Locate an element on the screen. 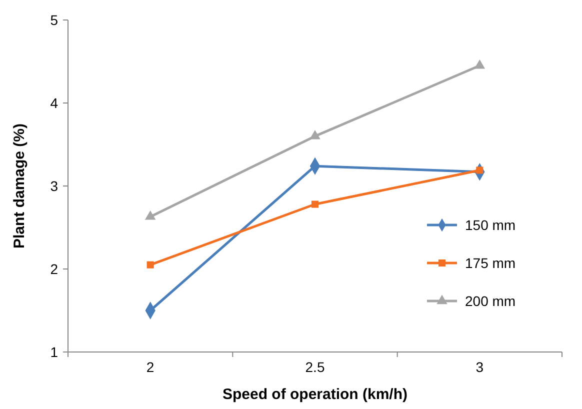 The image size is (582, 409). y-tick-label: 5 is located at coordinates (54, 20).